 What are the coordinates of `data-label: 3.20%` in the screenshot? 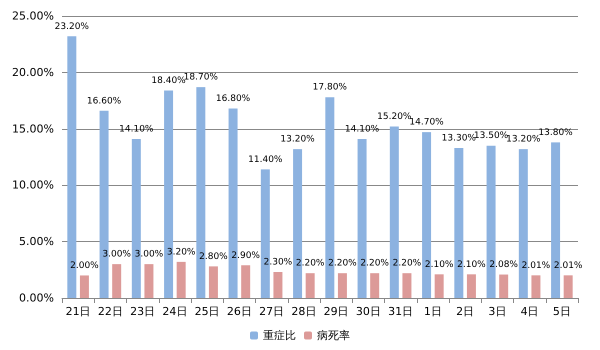 It's located at (181, 252).